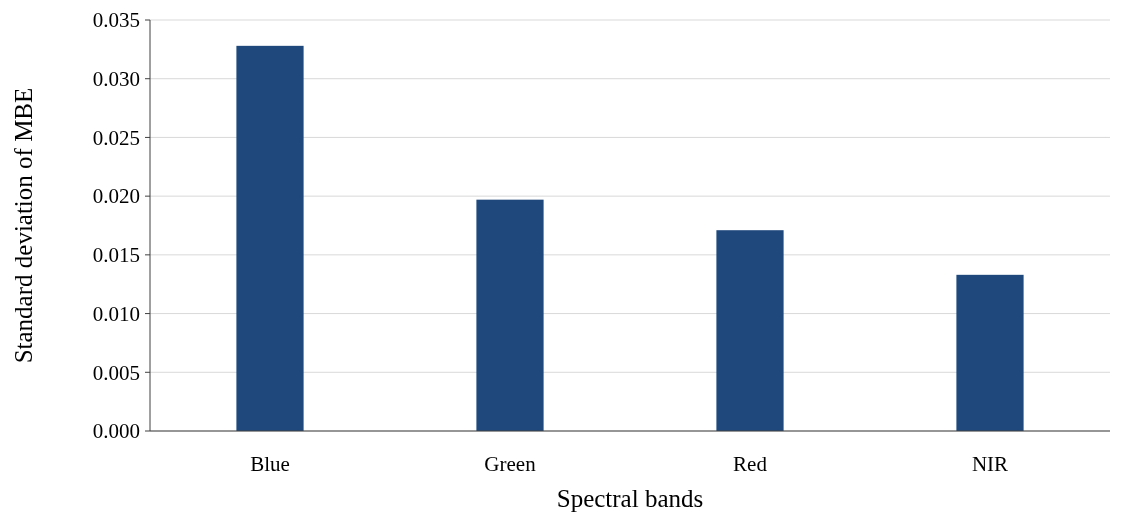 The width and height of the screenshot is (1124, 519). I want to click on x-axis-title: Spectral bands, so click(630, 498).